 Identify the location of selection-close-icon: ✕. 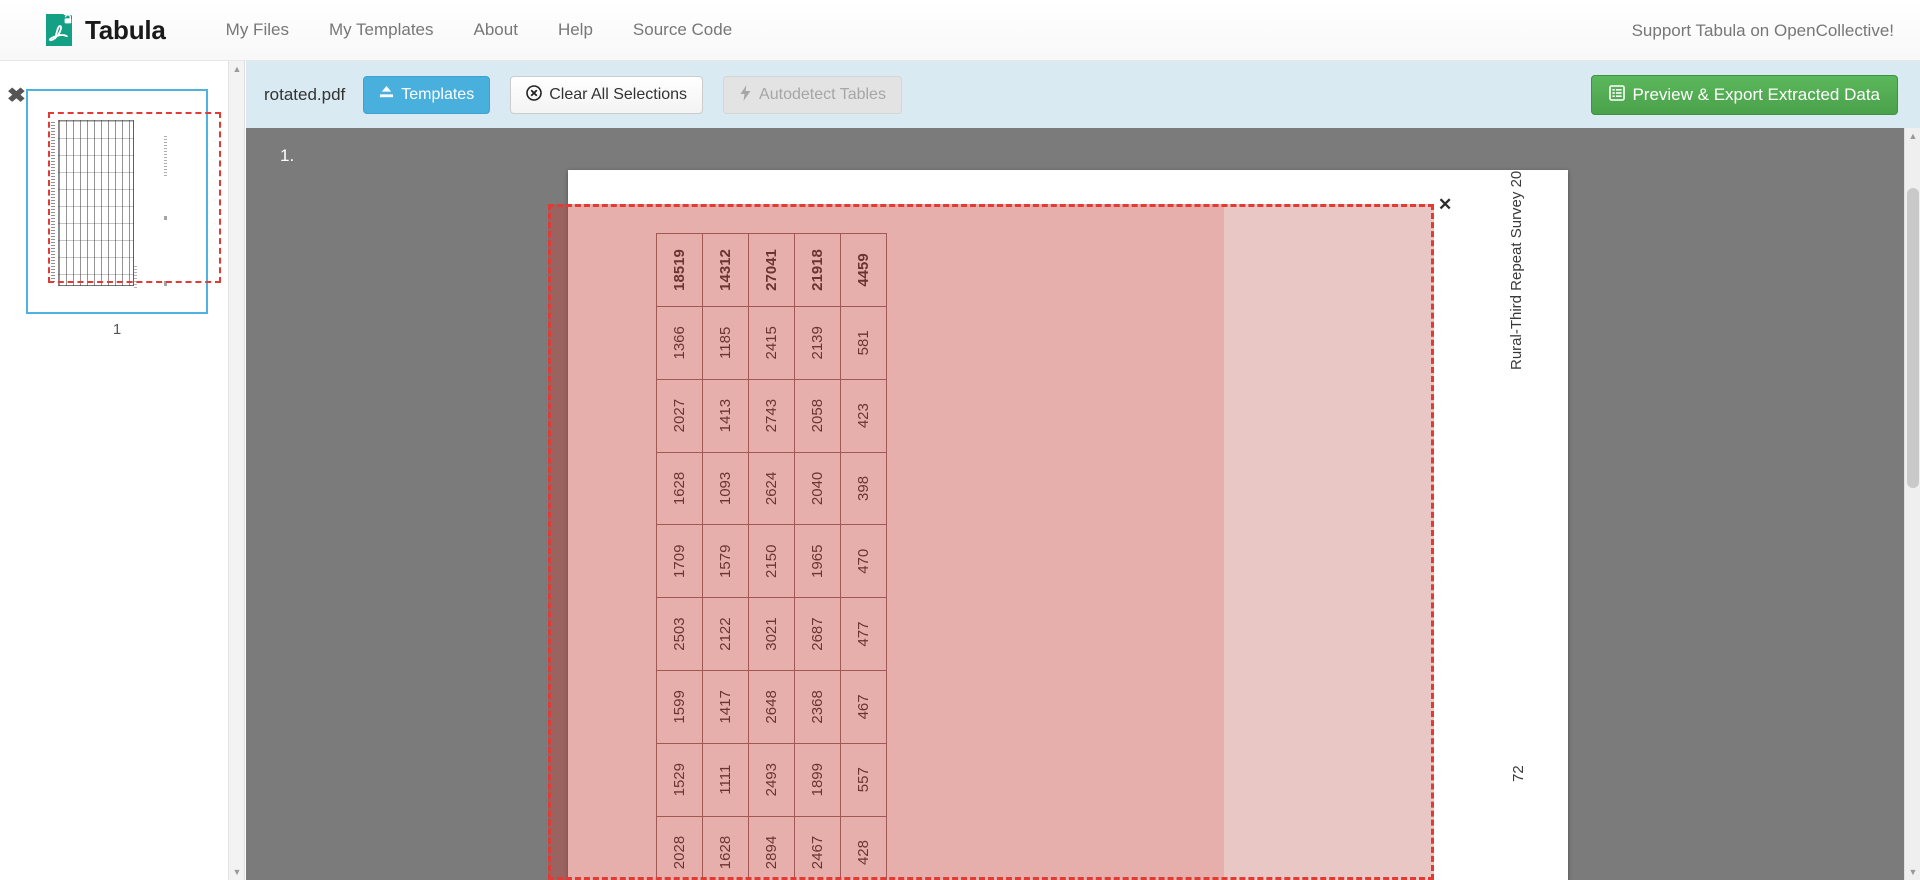
(1445, 204).